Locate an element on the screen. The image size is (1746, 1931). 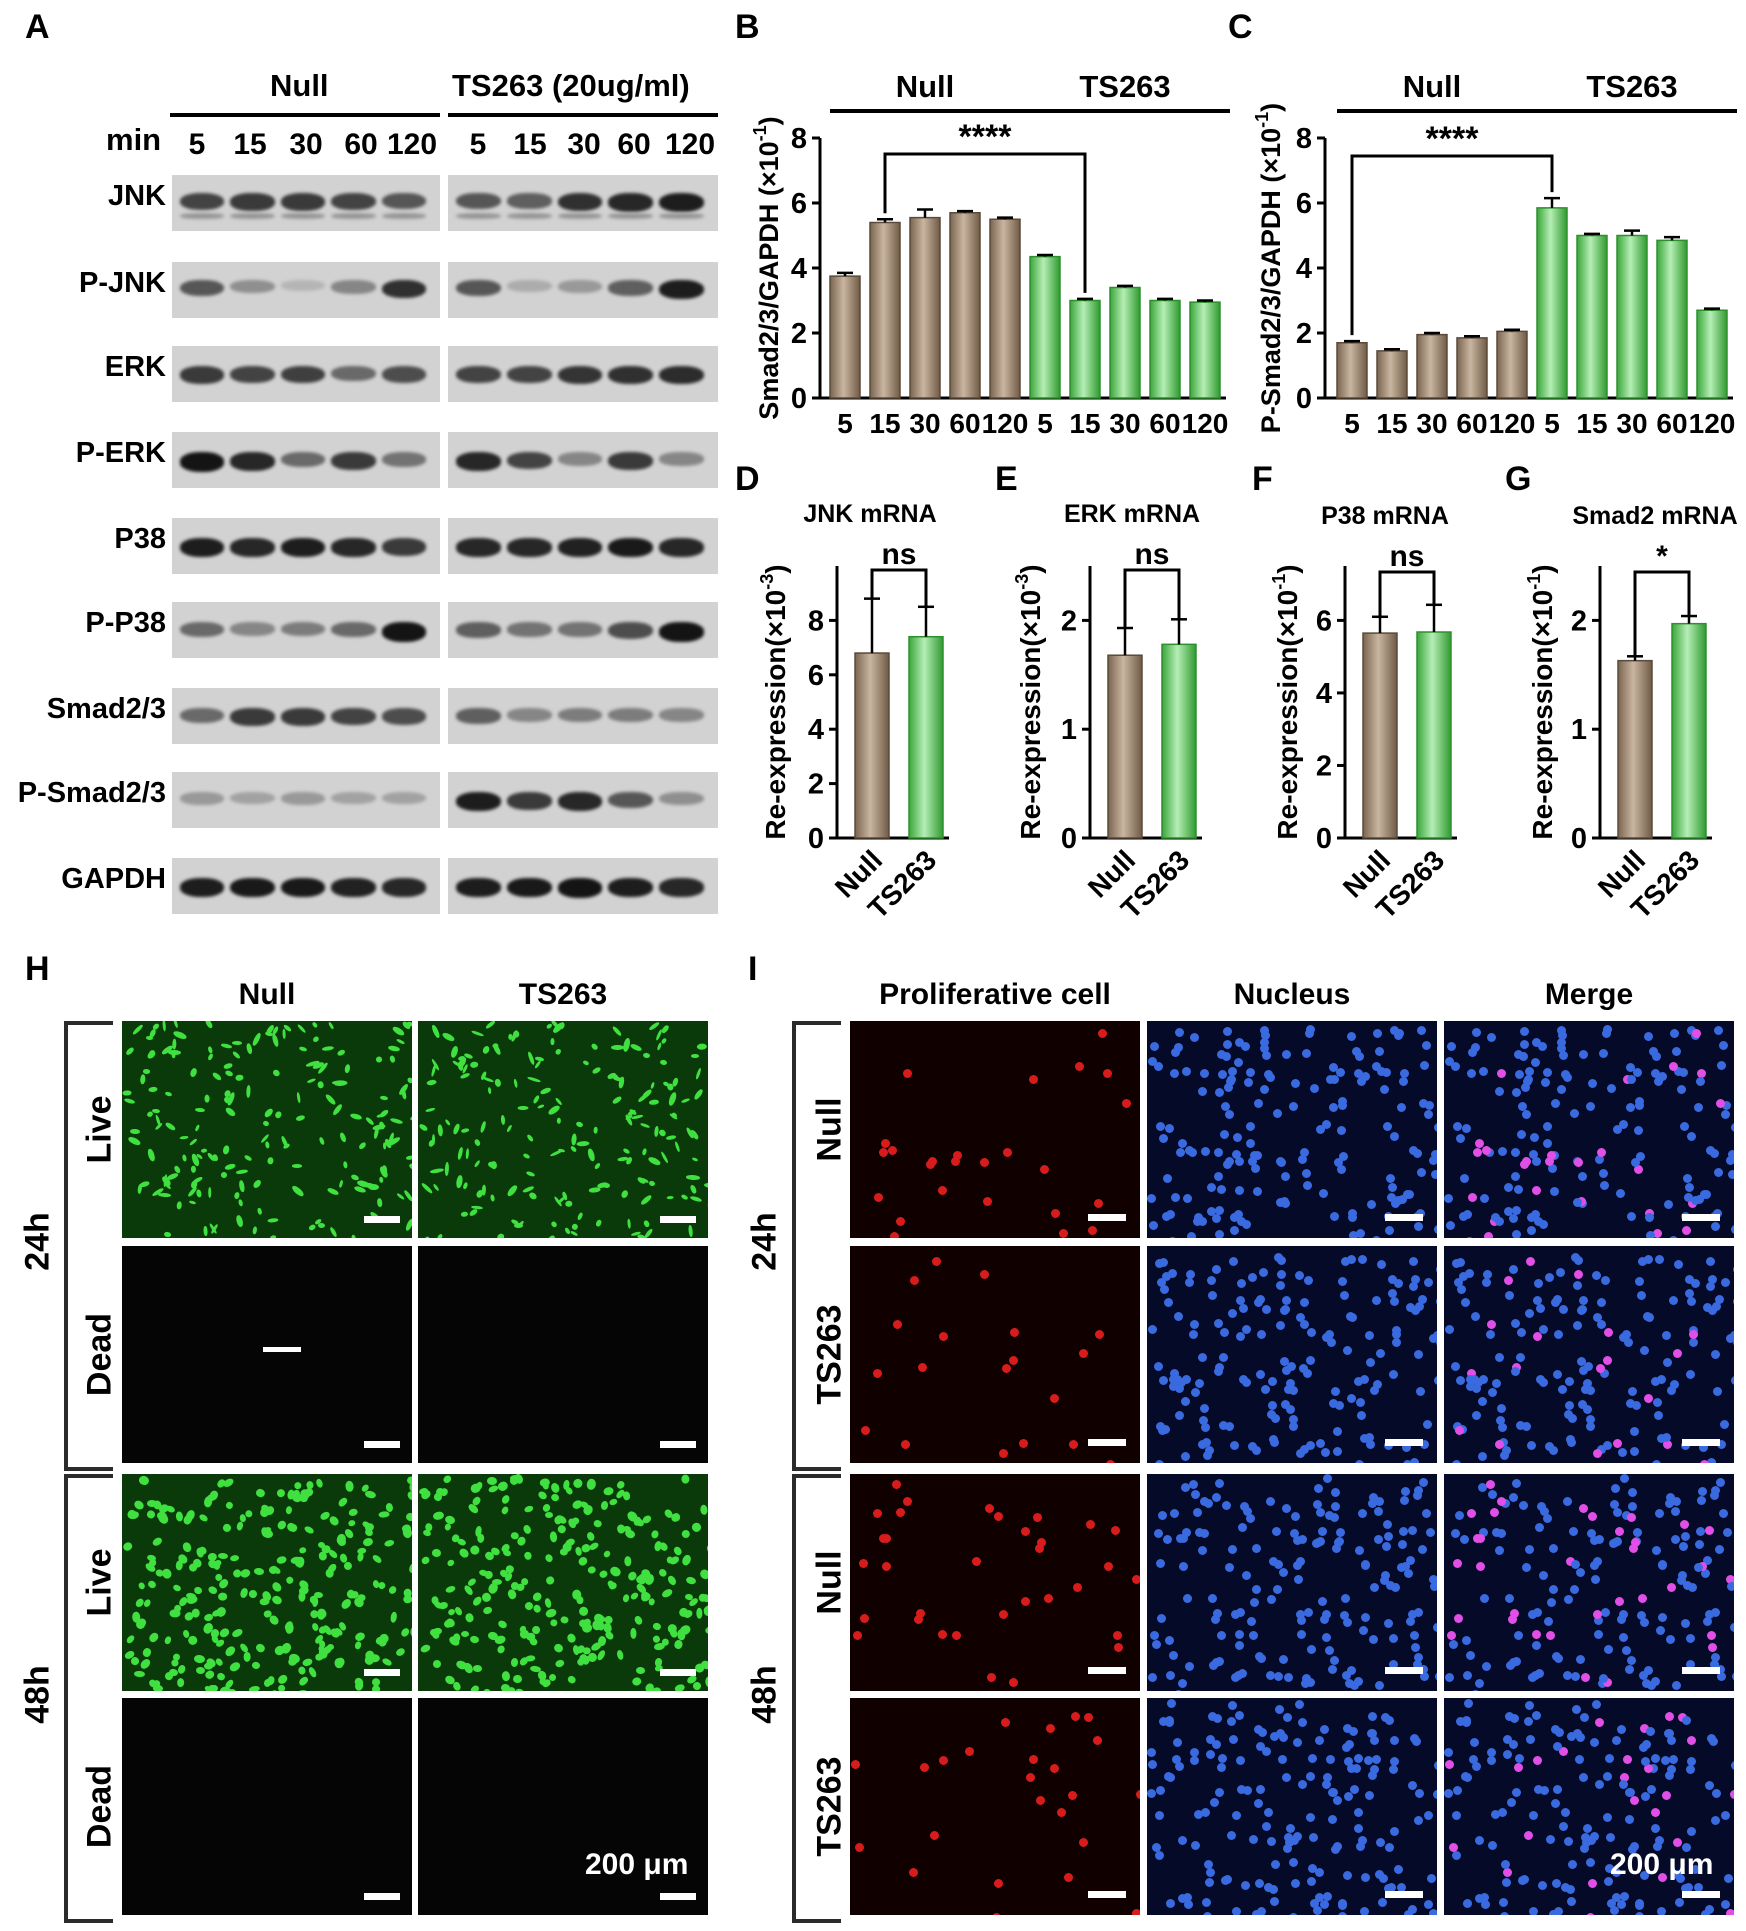
chart-title: ERK mRNA is located at coordinates (1132, 514).